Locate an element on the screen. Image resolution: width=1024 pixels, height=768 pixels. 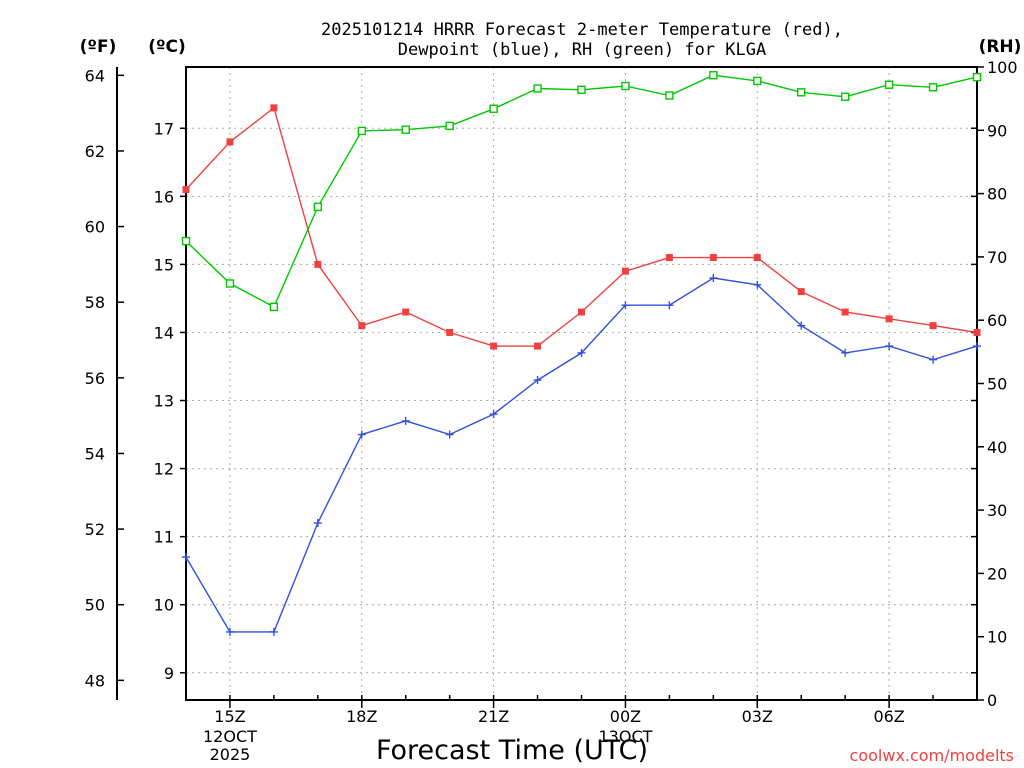
x-tick-label: 15Z is located at coordinates (229, 716).